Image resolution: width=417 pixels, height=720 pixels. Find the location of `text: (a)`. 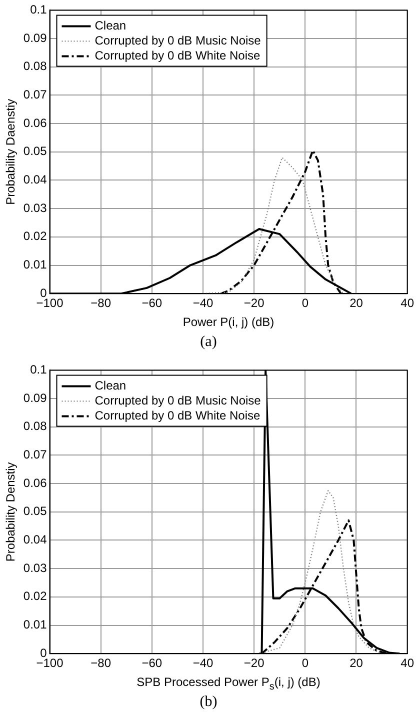

text: (a) is located at coordinates (208, 342).